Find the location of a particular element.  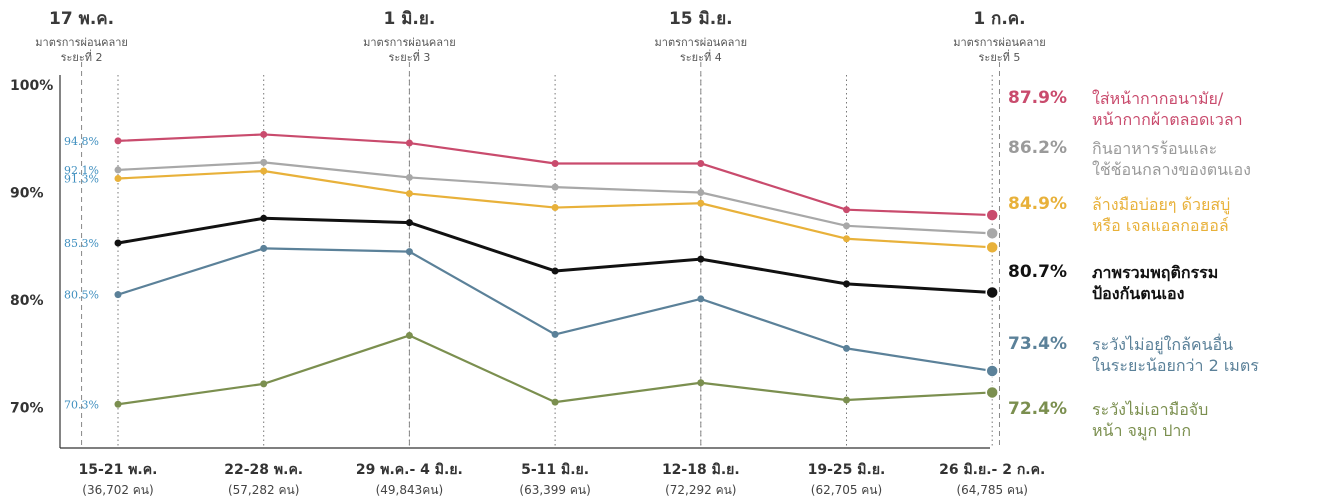

legend-end-value: 86.2% is located at coordinates (1037, 148).